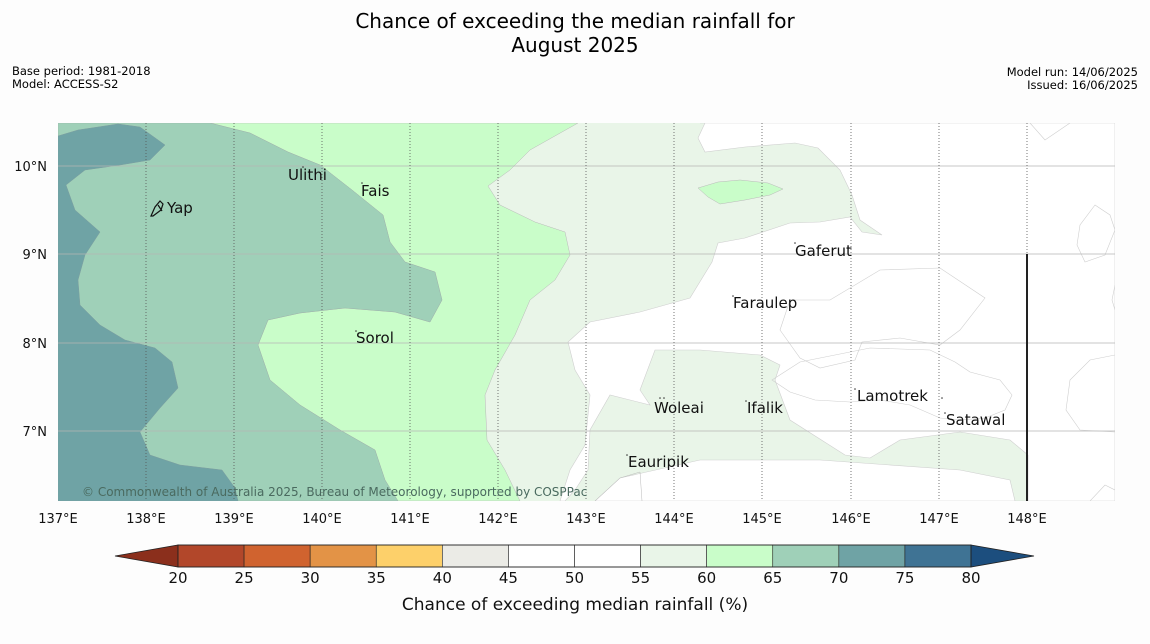 This screenshot has height=644, width=1150. Describe the element at coordinates (706, 578) in the screenshot. I see `colorbar-tick-label: 60` at that location.